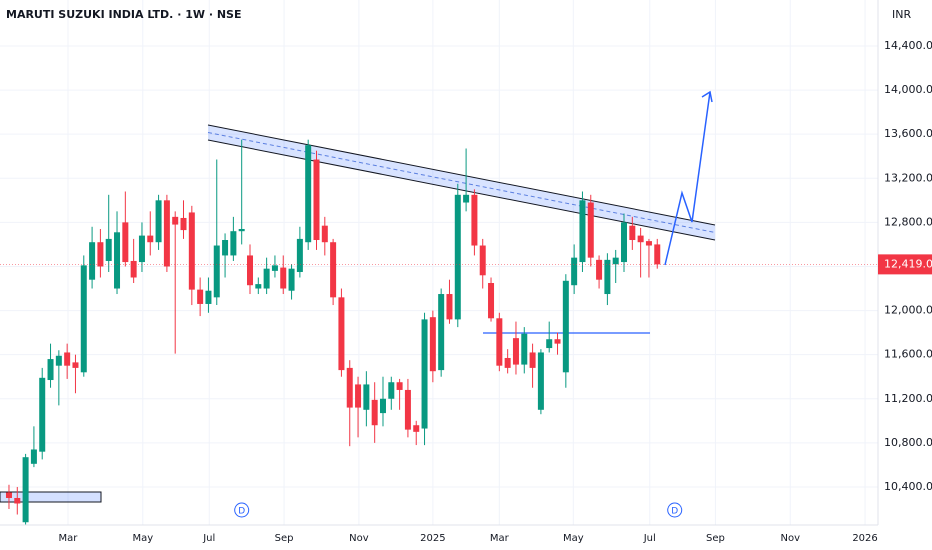 Image resolution: width=932 pixels, height=550 pixels. What do you see at coordinates (707, 96) in the screenshot?
I see `arrow-head` at bounding box center [707, 96].